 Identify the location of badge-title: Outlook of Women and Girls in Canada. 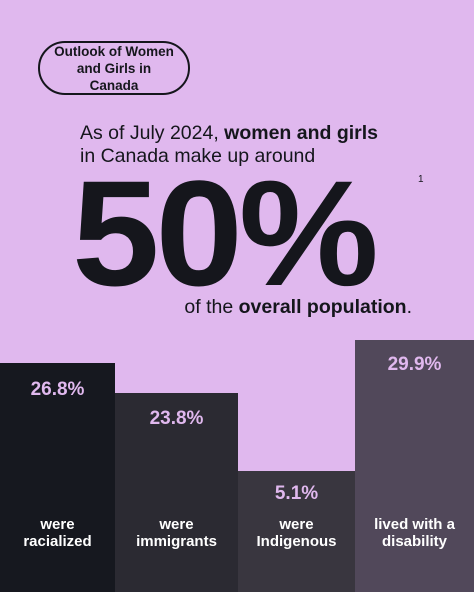
(114, 68).